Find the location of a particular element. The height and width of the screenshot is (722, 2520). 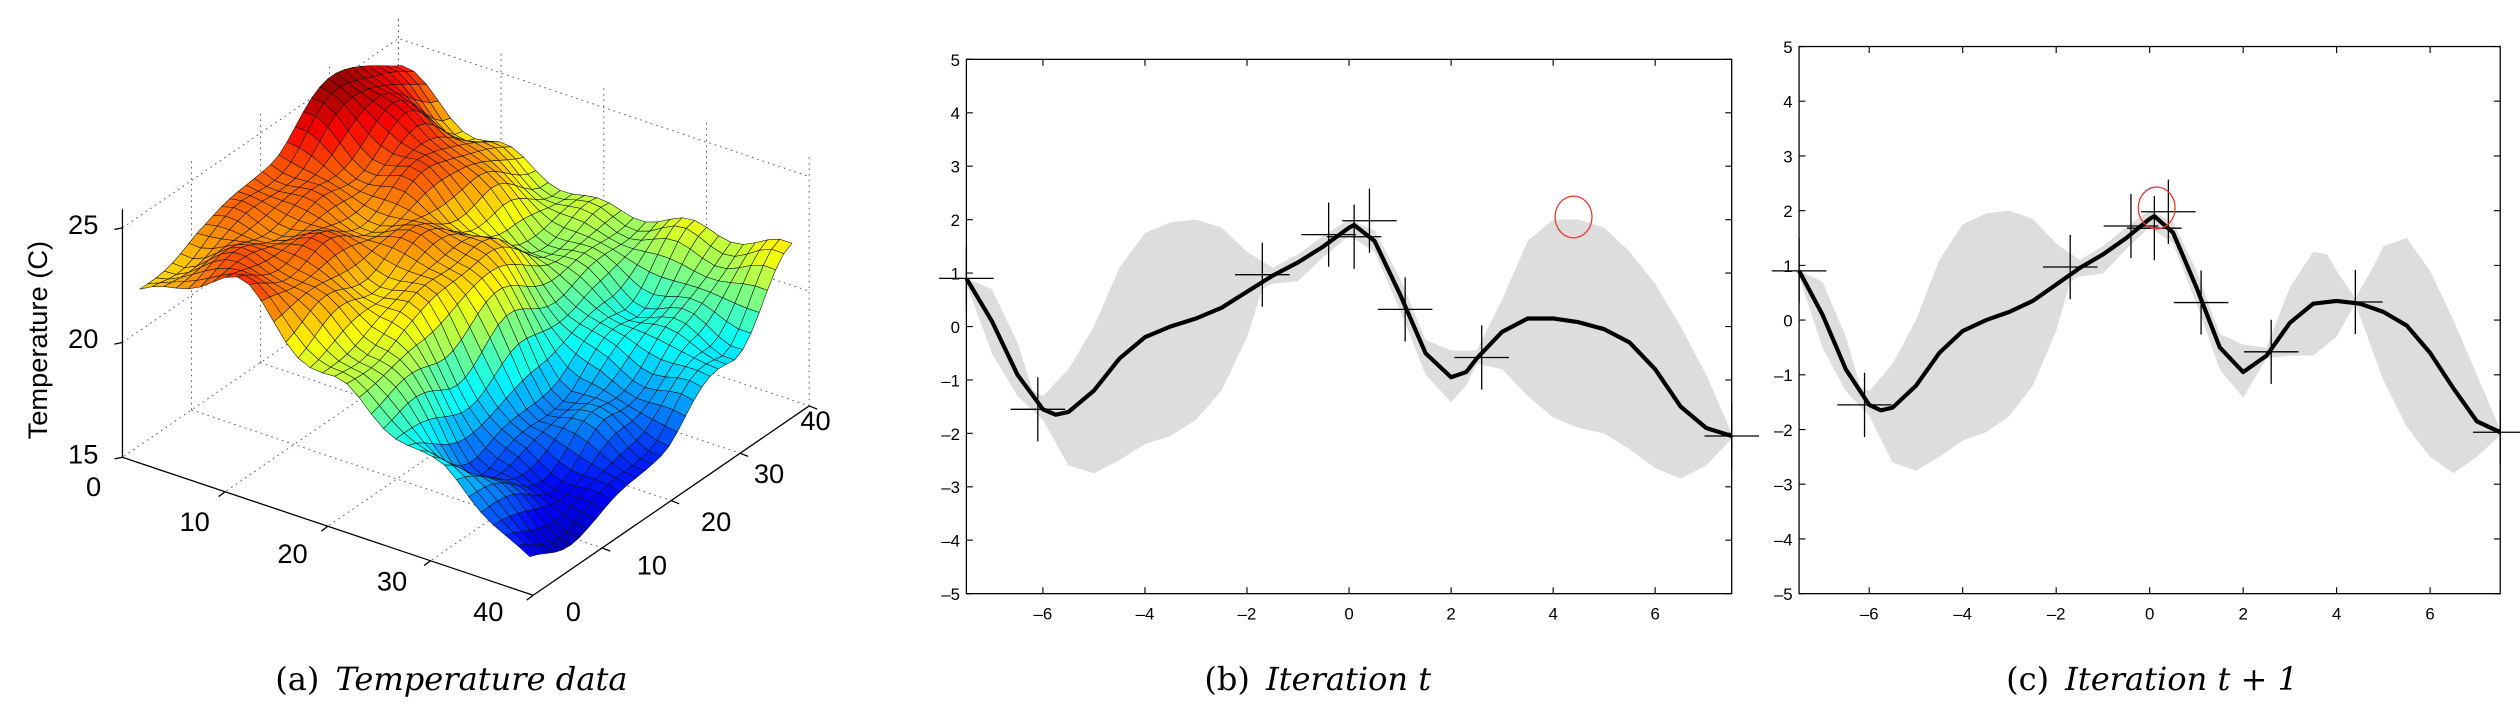

z-tick-label: 20 is located at coordinates (83, 338).